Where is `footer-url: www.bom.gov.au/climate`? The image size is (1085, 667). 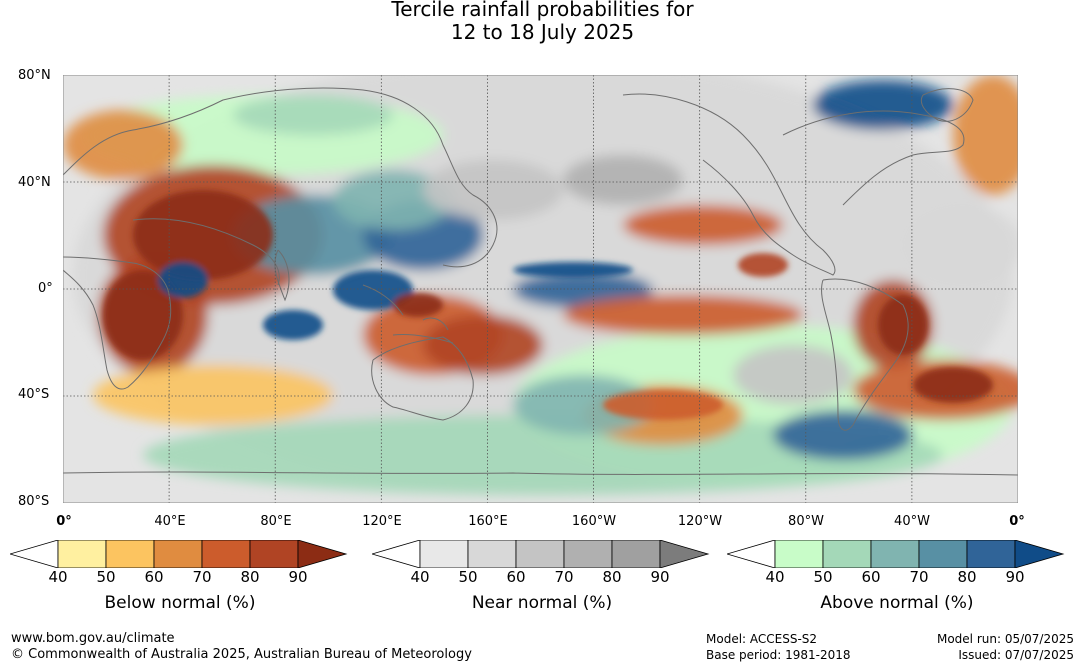 footer-url: www.bom.gov.au/climate is located at coordinates (93, 638).